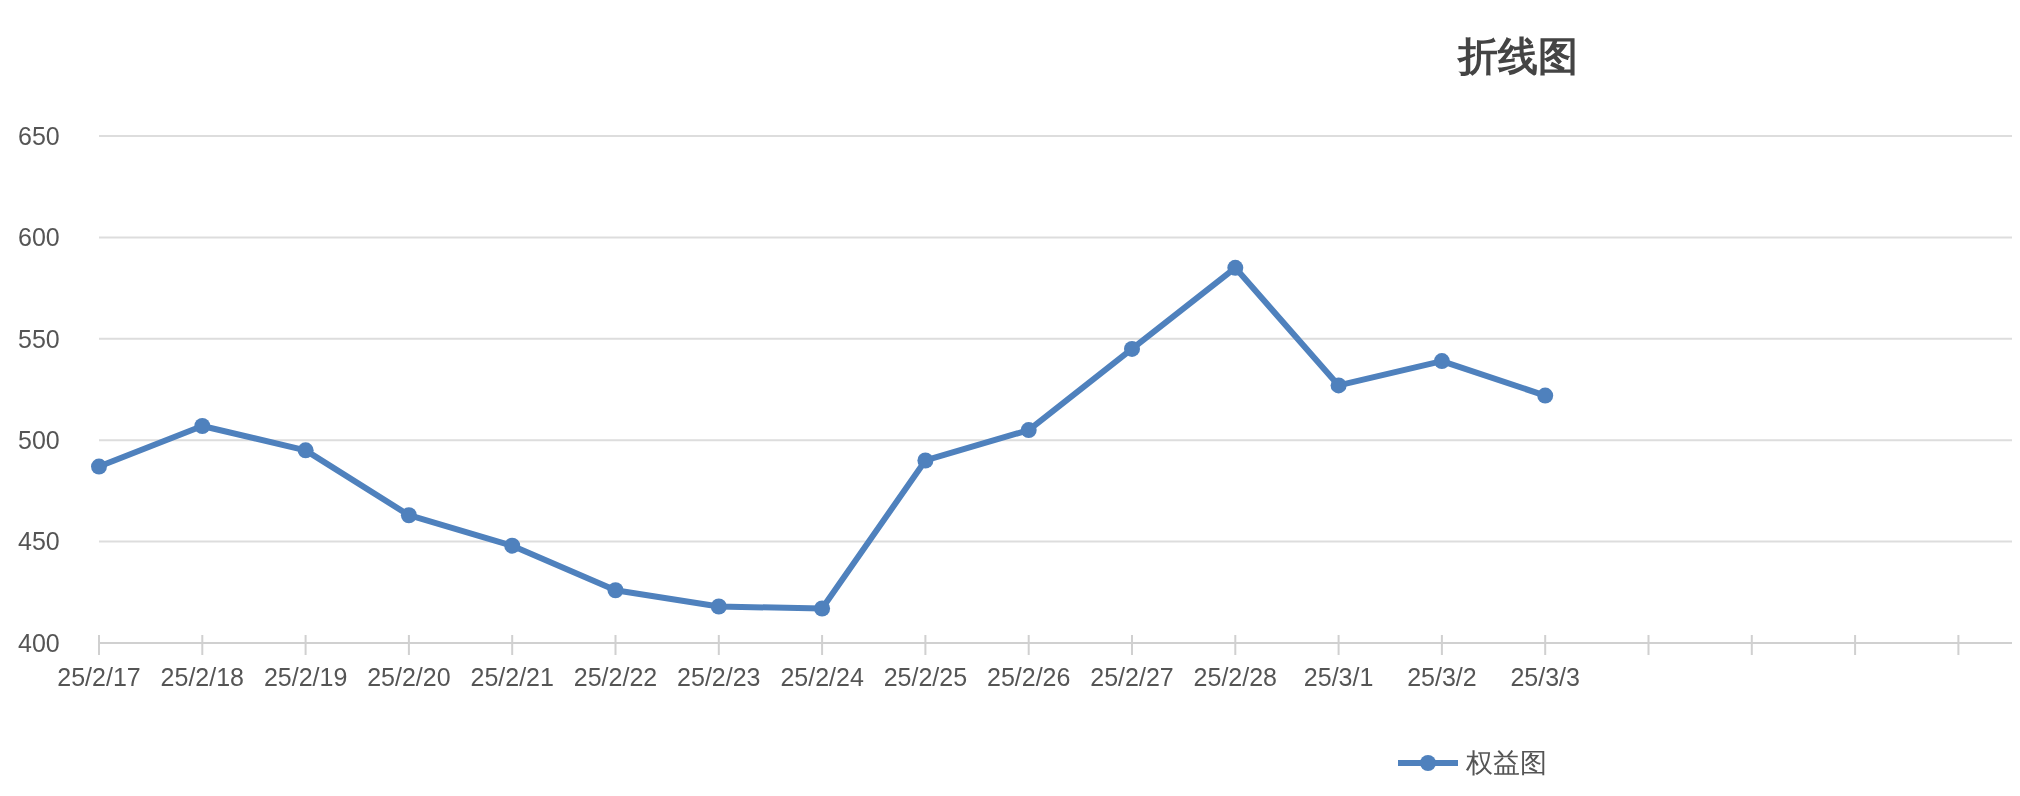 The image size is (2020, 796). Describe the element at coordinates (925, 677) in the screenshot. I see `x-tick-label: 25/2/25` at that location.